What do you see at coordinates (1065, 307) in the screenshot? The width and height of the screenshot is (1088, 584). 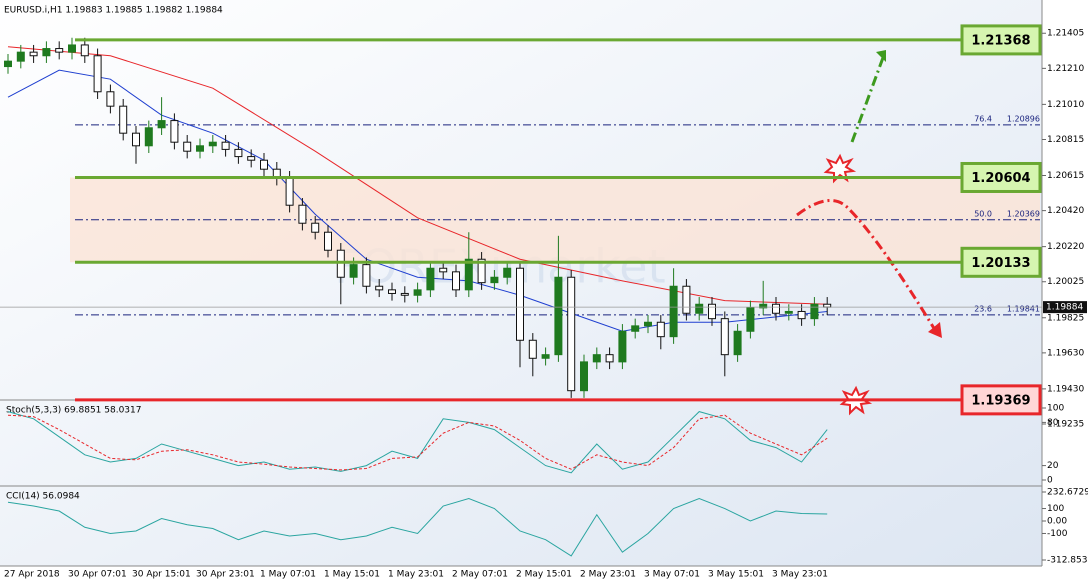 I see `last-price-box` at bounding box center [1065, 307].